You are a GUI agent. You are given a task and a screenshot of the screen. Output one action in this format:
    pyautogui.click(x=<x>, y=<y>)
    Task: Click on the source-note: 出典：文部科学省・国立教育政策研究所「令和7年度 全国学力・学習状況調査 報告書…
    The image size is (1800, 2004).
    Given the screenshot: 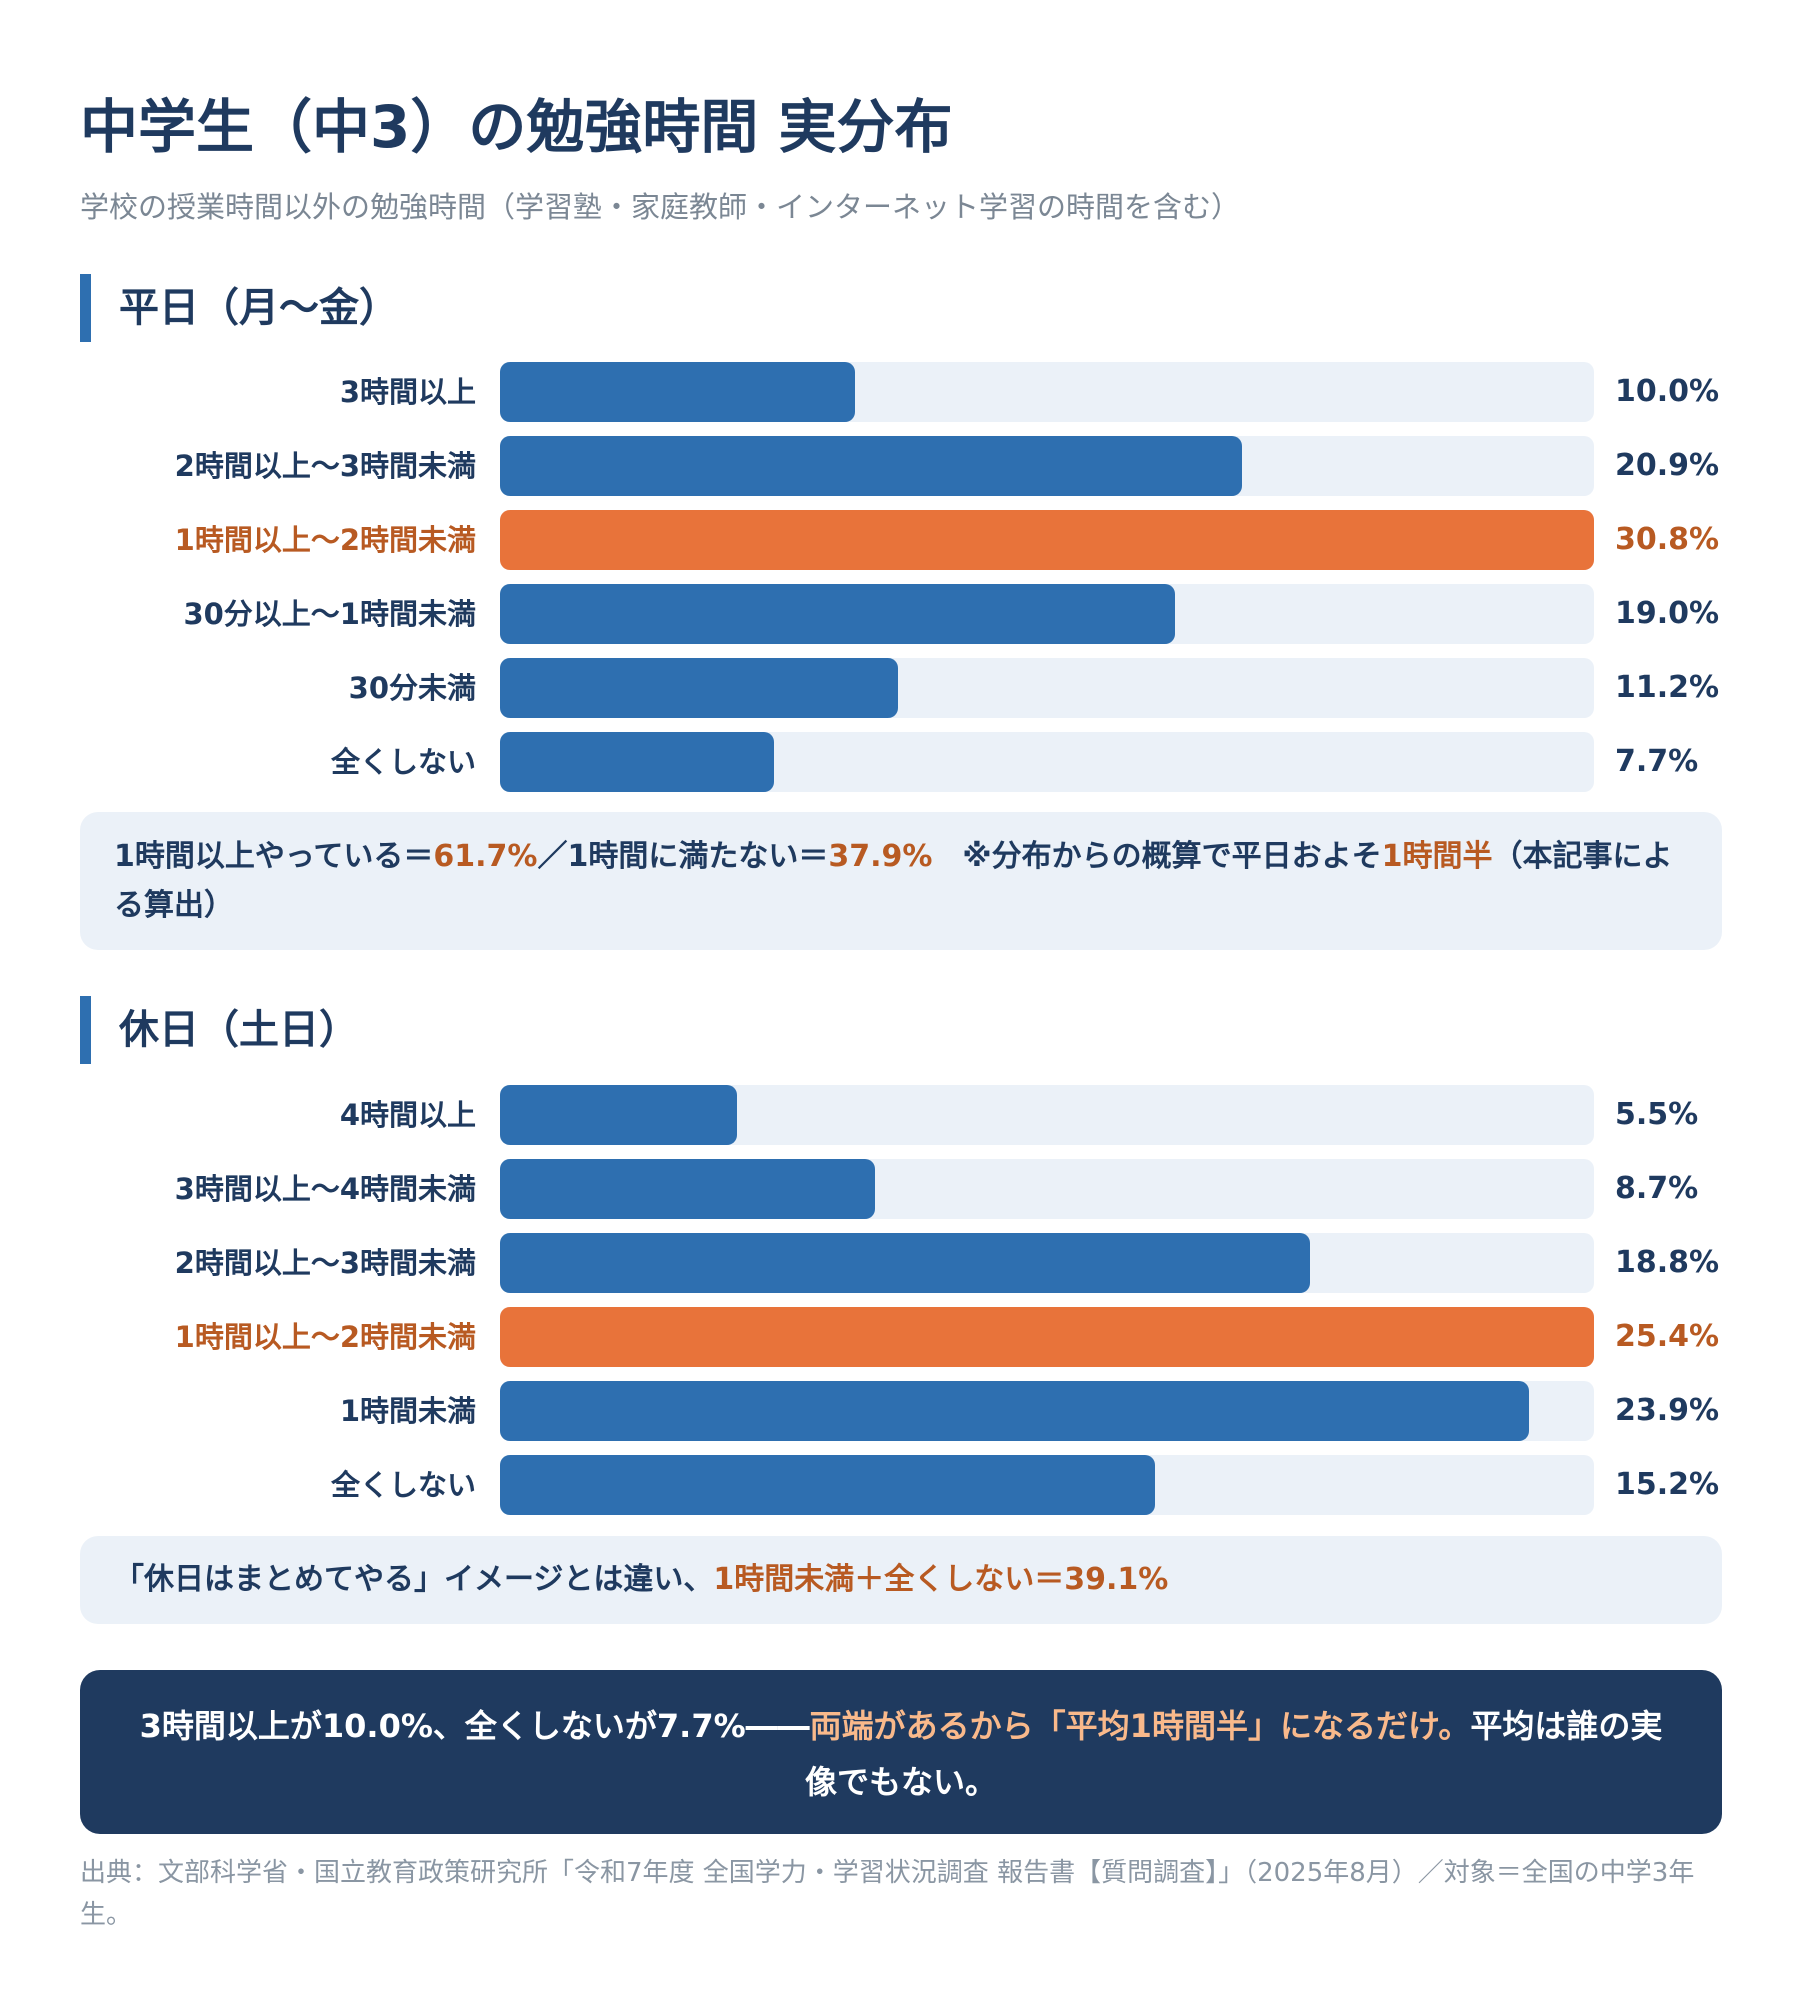 What is the action you would take?
    pyautogui.click(x=887, y=1894)
    